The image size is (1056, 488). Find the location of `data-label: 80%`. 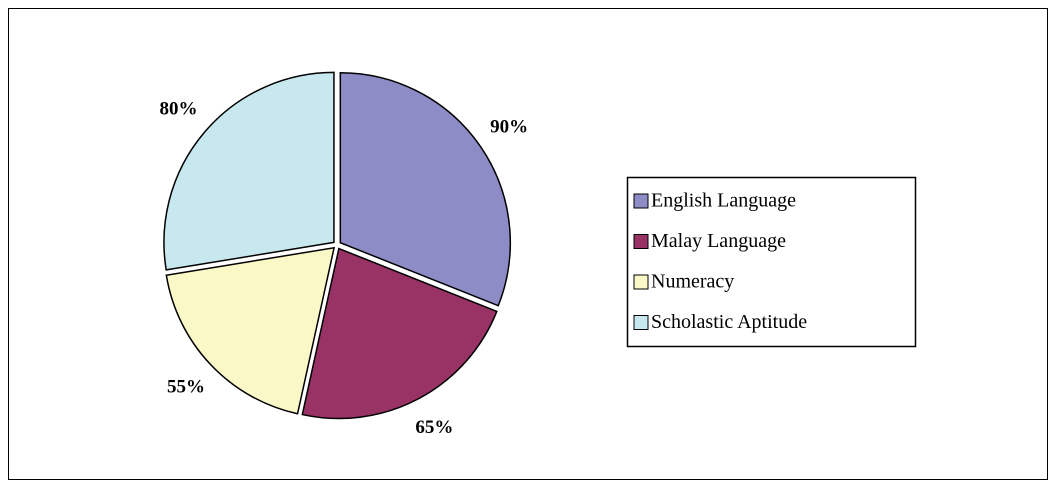

data-label: 80% is located at coordinates (178, 109).